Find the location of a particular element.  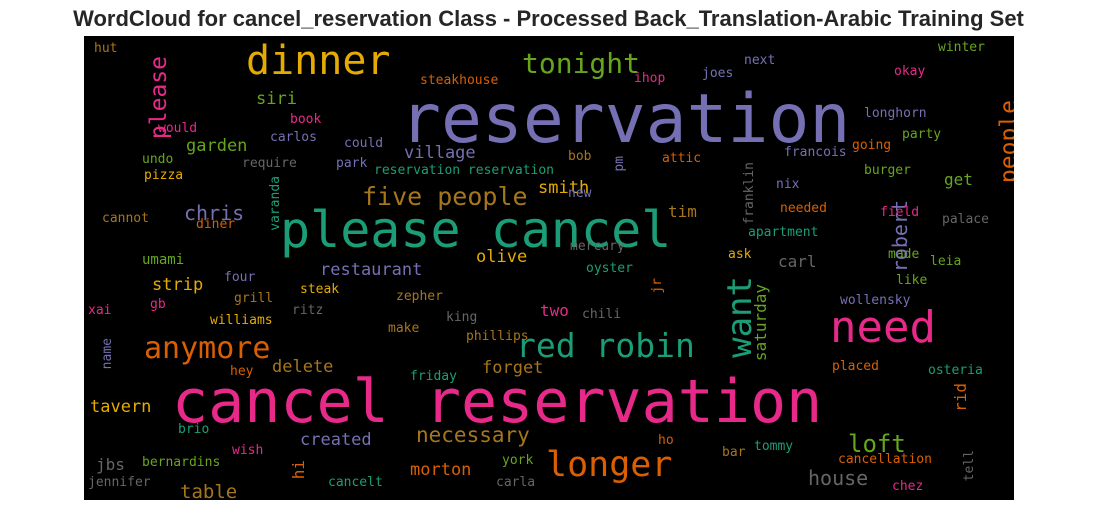

word-longer: longer is located at coordinates (609, 465).